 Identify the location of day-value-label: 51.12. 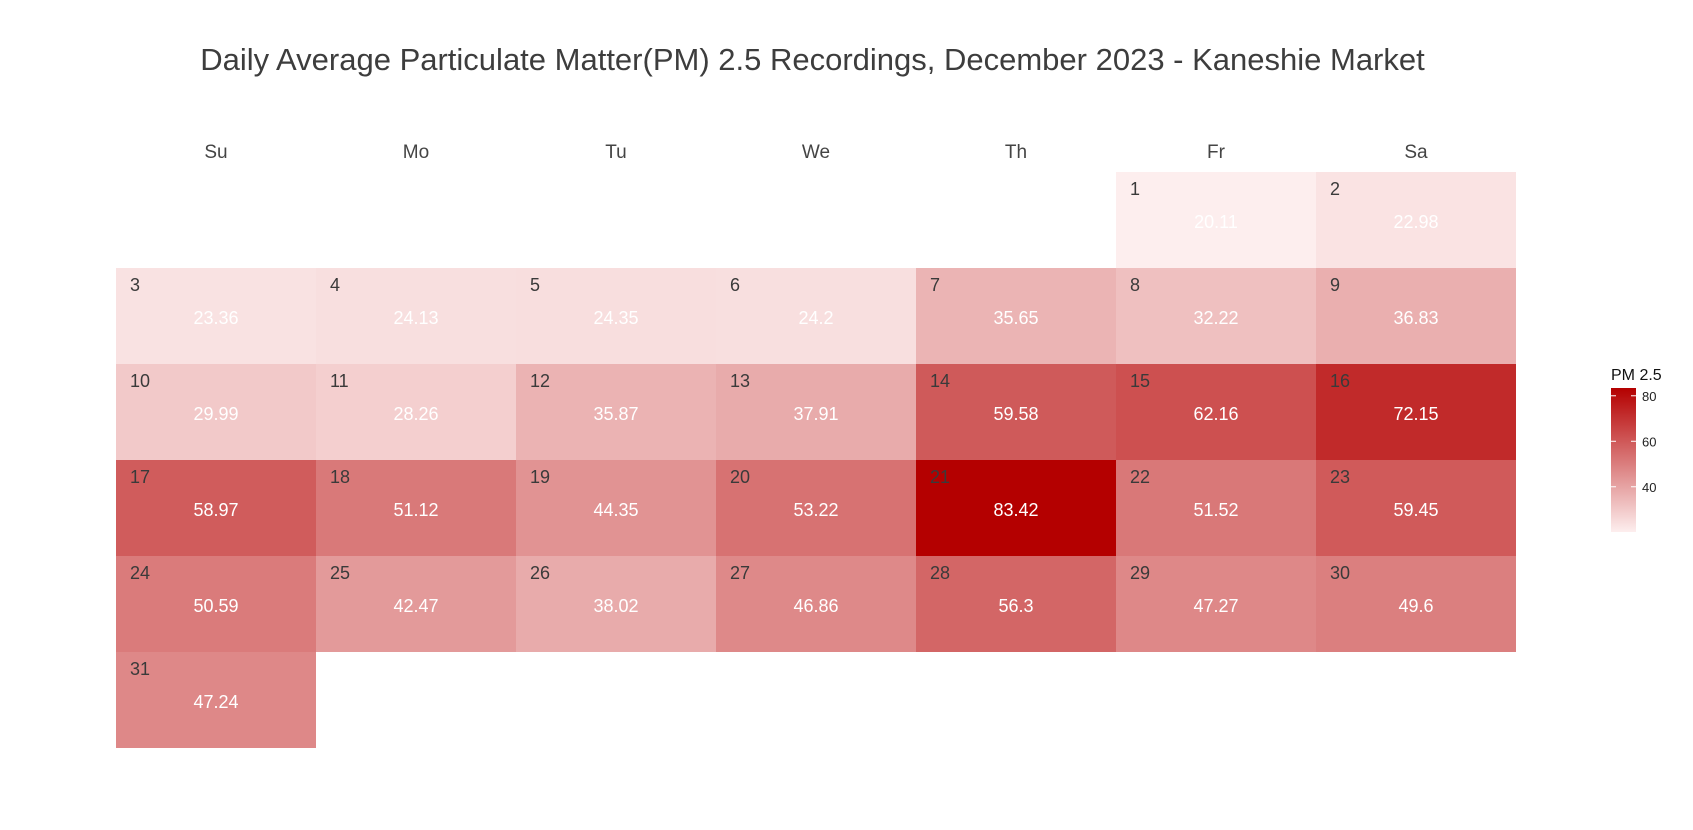
(415, 510).